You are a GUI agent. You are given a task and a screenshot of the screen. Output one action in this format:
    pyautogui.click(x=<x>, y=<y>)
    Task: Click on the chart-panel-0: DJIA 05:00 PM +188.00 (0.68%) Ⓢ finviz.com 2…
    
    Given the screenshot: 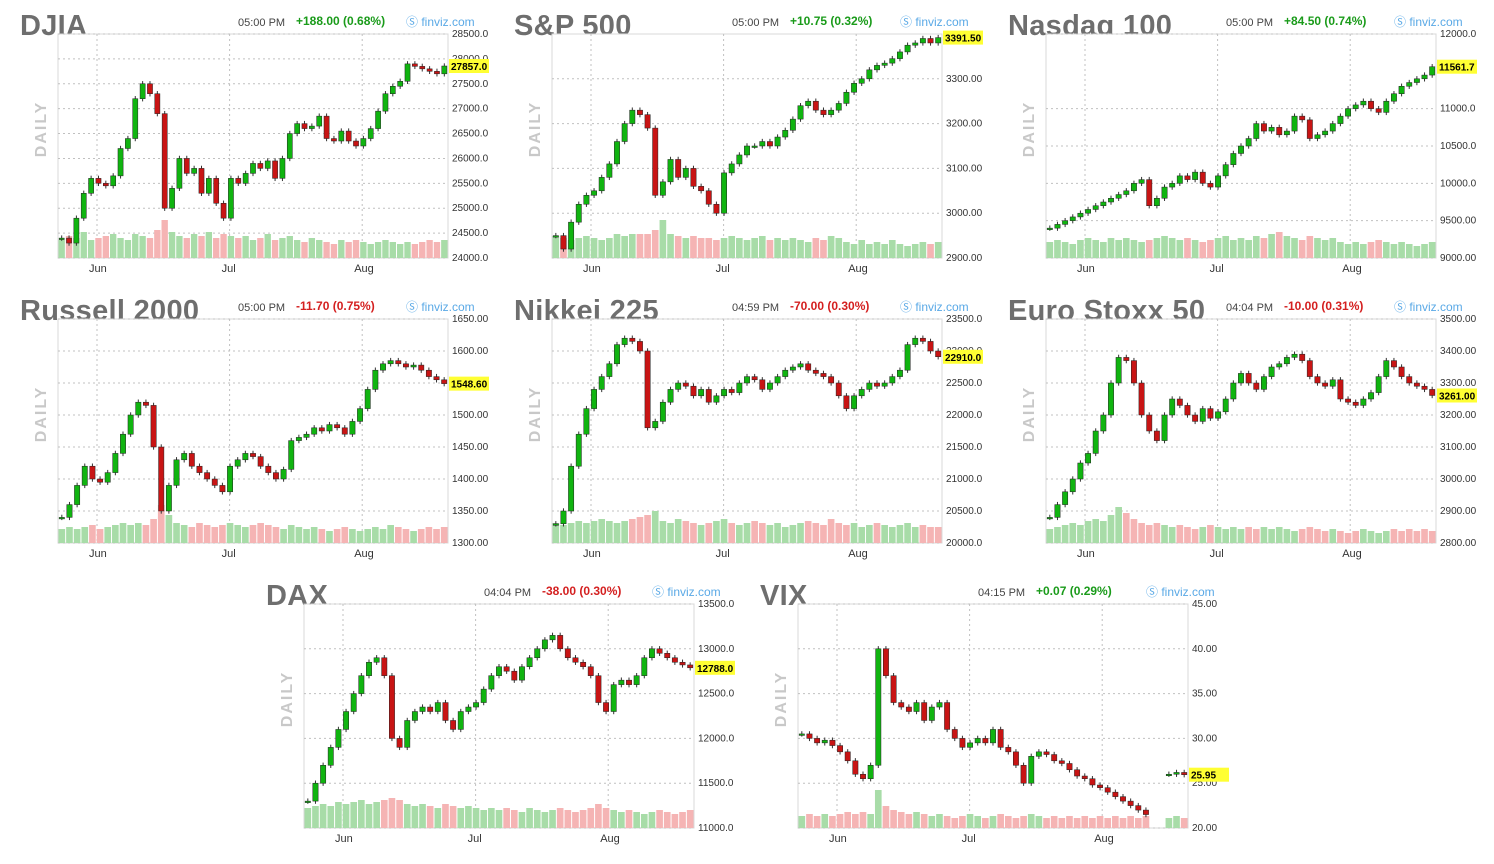 What is the action you would take?
    pyautogui.click(x=258, y=149)
    